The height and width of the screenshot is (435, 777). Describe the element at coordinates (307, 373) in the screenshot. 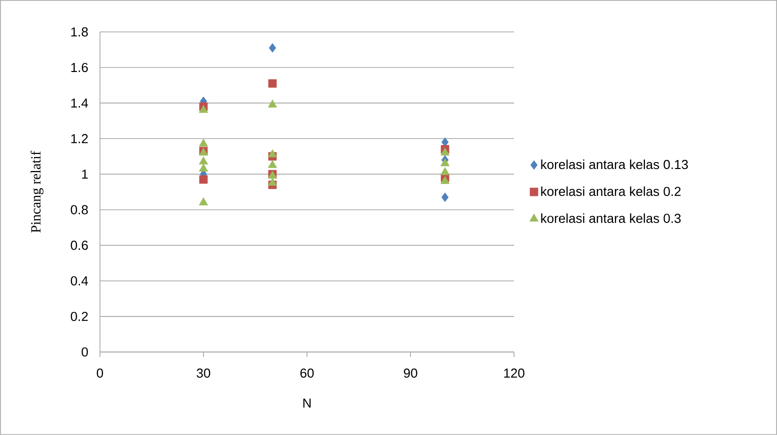

I see `x-tick-label: 60` at that location.